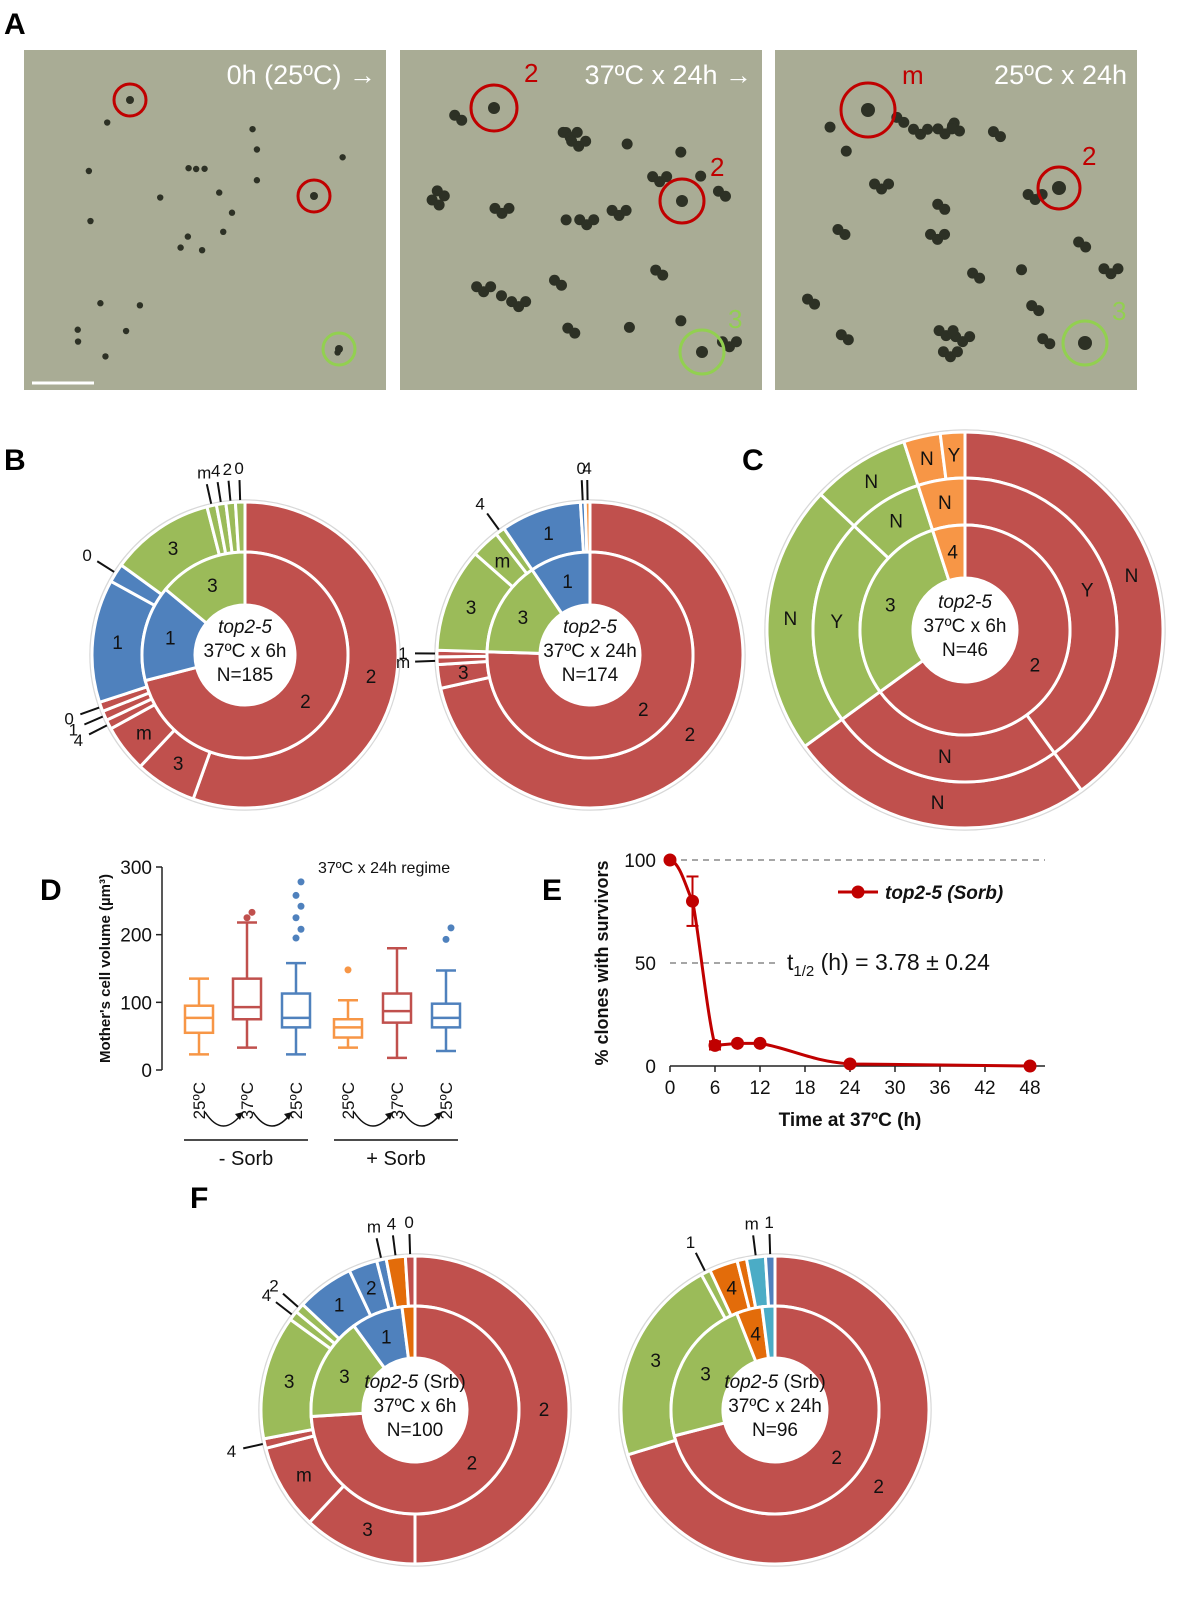 Image resolution: width=1200 pixels, height=1622 pixels. I want to click on panel-letter-b: B, so click(15, 460).